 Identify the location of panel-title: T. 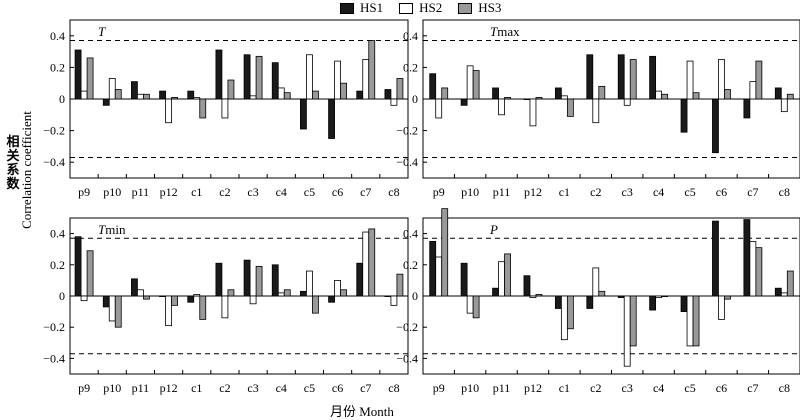
(102, 31).